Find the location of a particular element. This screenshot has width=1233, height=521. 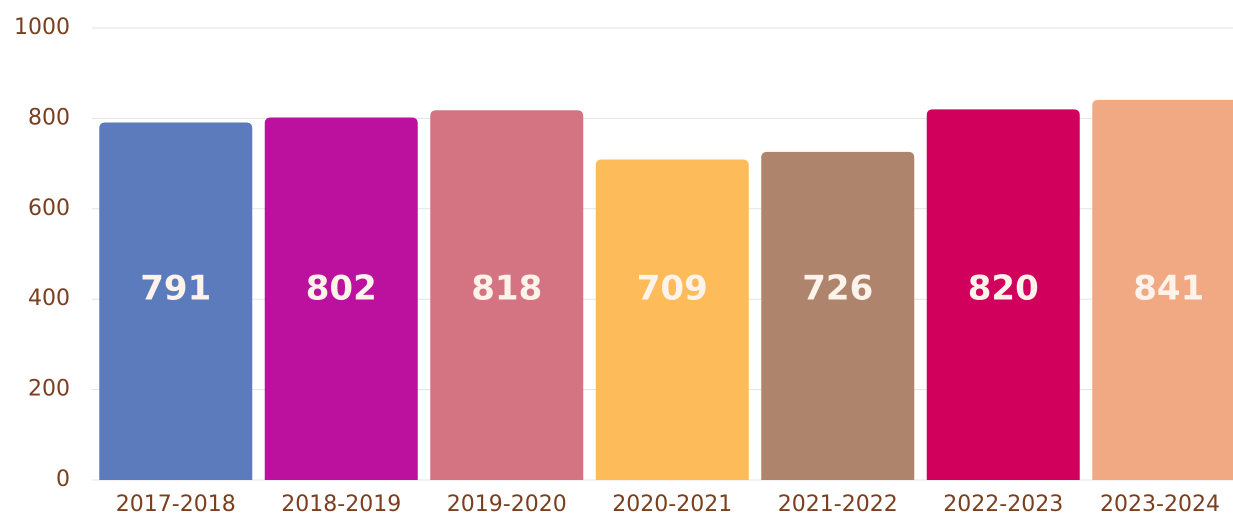

value-label: 709 is located at coordinates (672, 289).